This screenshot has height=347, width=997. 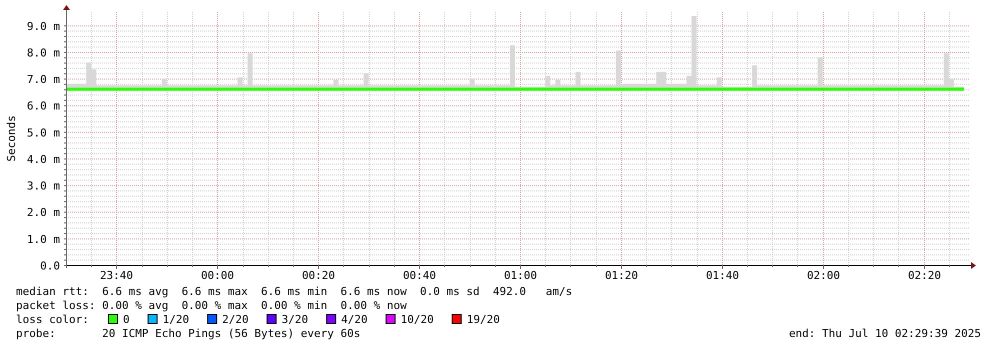 What do you see at coordinates (43, 106) in the screenshot?
I see `y-tick-label: 6.0 m` at bounding box center [43, 106].